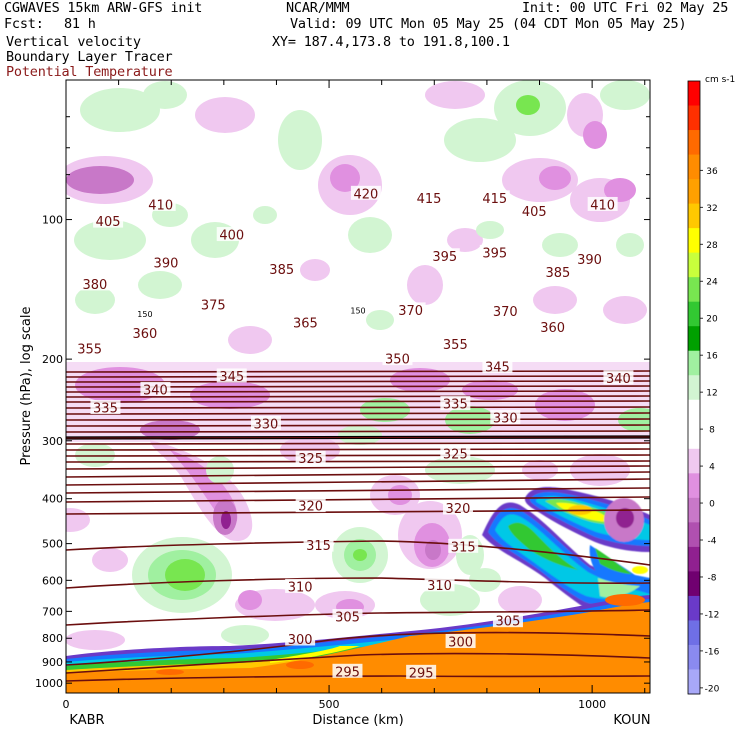  I want to click on organization-label: NCAR/MMM, so click(318, 8).